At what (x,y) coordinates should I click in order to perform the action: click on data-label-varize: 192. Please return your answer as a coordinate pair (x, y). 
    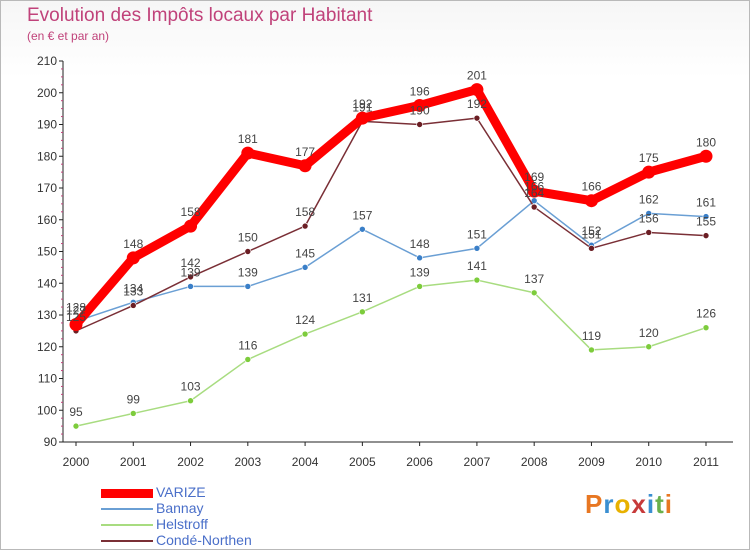
    Looking at the image, I should click on (362, 104).